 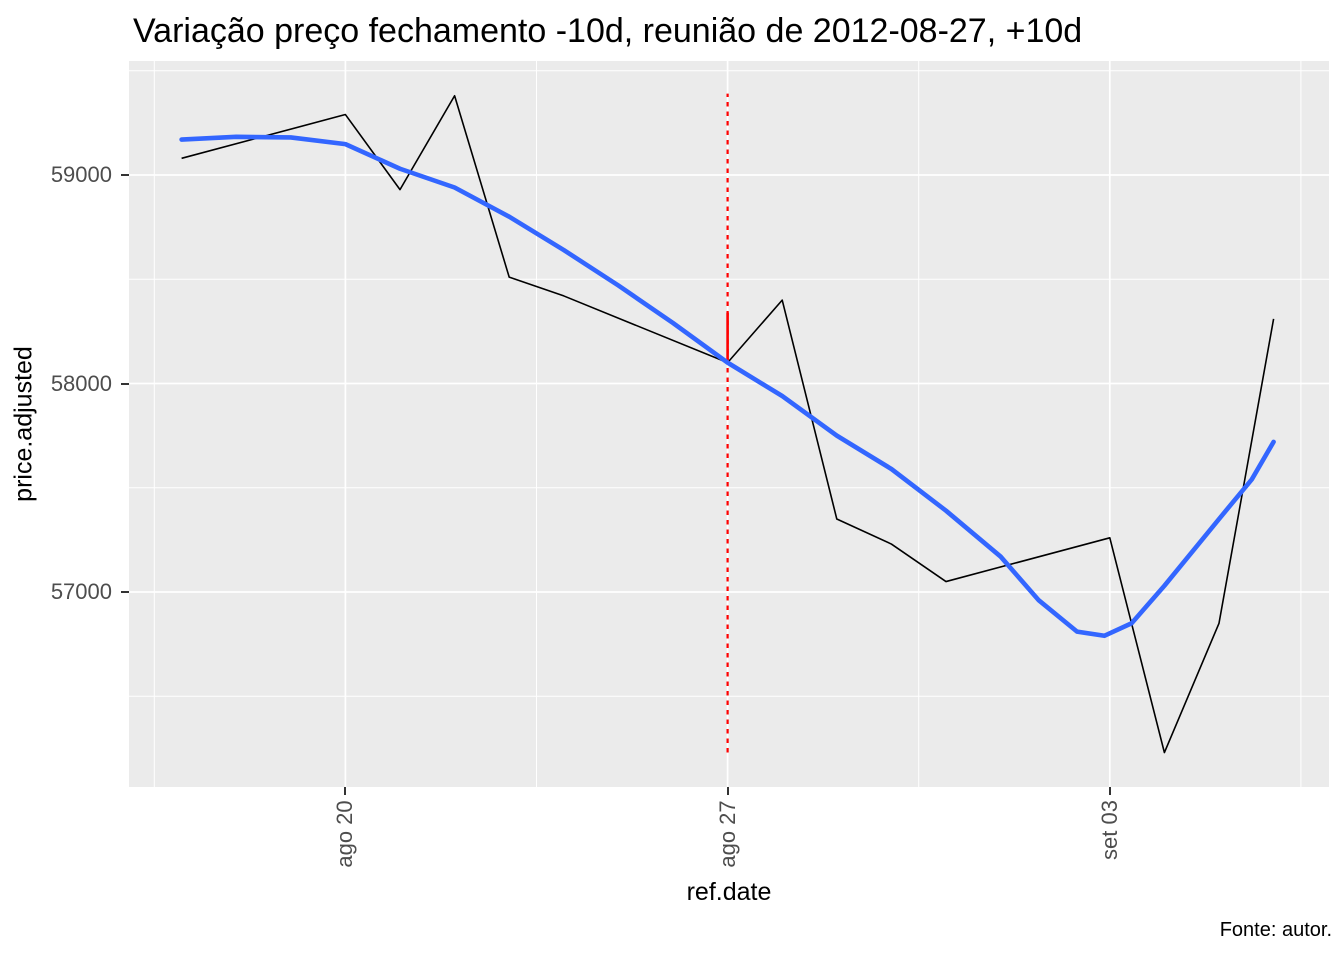 I want to click on x-tick-label: set 03, so click(x=1109, y=830).